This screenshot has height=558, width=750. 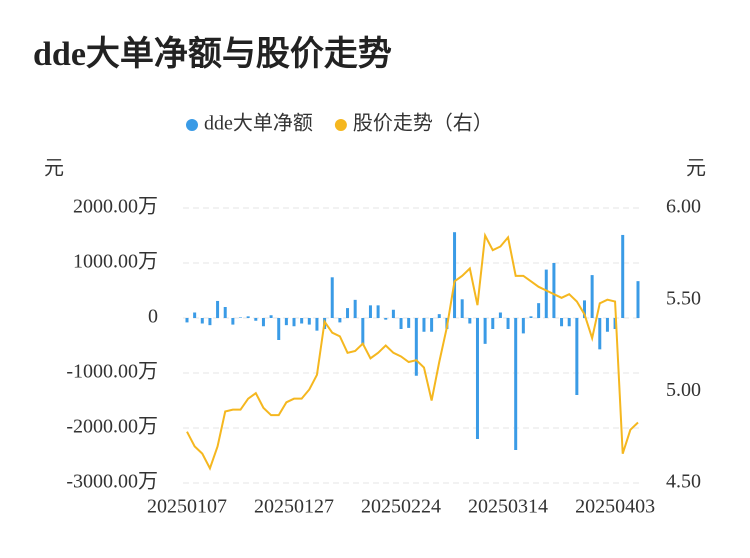 What do you see at coordinates (683, 390) in the screenshot?
I see `y2-tick-label: 5.00` at bounding box center [683, 390].